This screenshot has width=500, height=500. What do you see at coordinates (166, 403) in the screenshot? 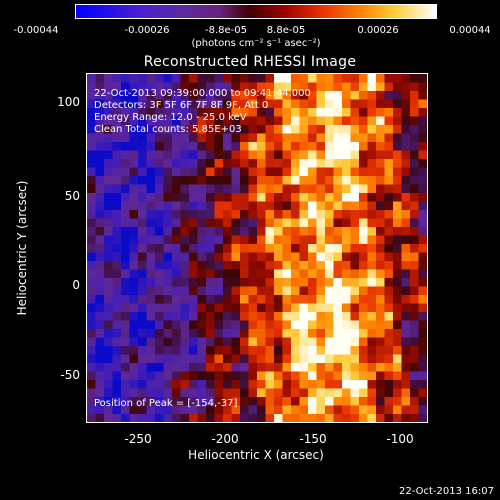
I see `peak-position-label: Position of Peak = [-154,-37]` at bounding box center [166, 403].